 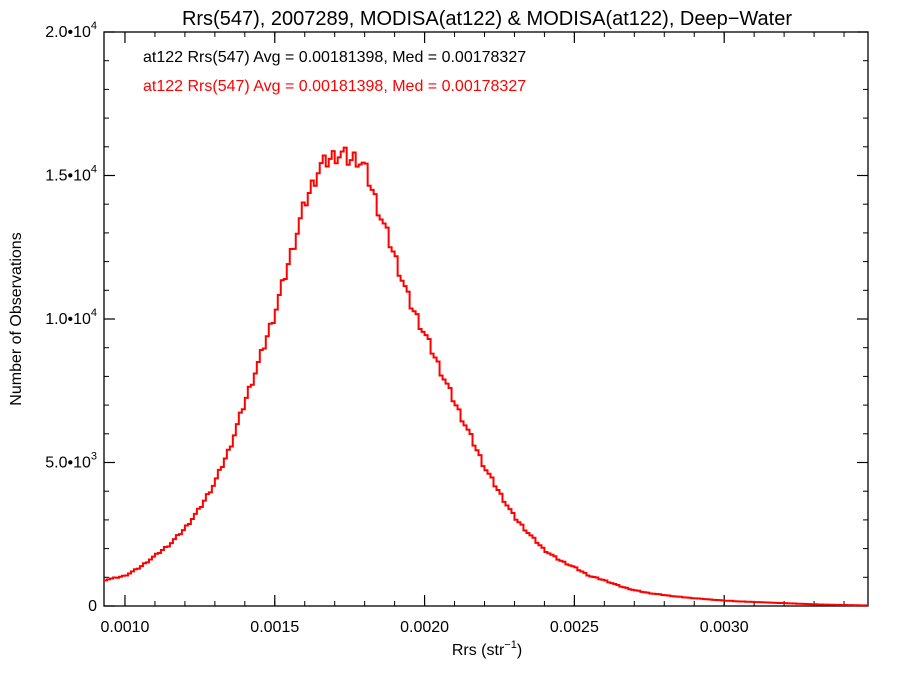 What do you see at coordinates (487, 649) in the screenshot?
I see `x-axis-label: Rrs (str−1)` at bounding box center [487, 649].